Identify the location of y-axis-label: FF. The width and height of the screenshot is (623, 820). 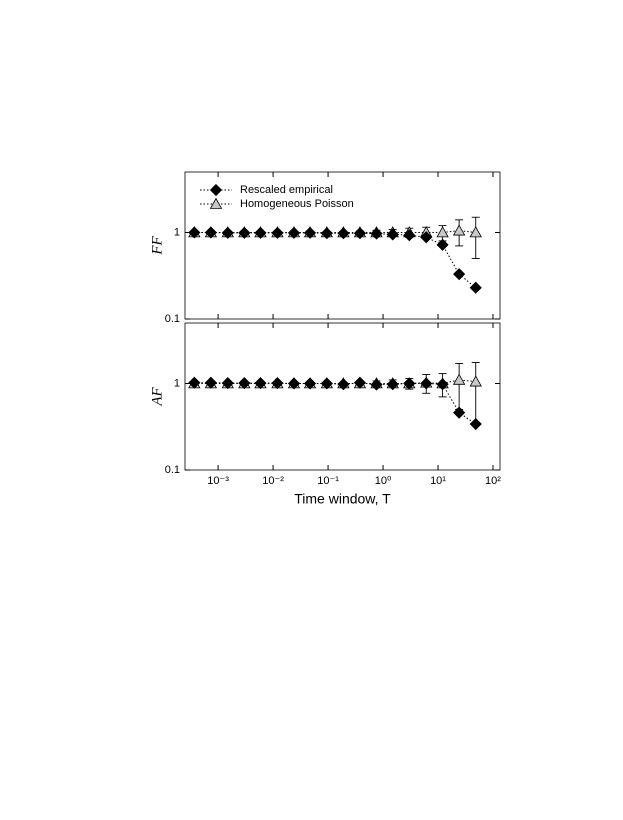
(157, 246).